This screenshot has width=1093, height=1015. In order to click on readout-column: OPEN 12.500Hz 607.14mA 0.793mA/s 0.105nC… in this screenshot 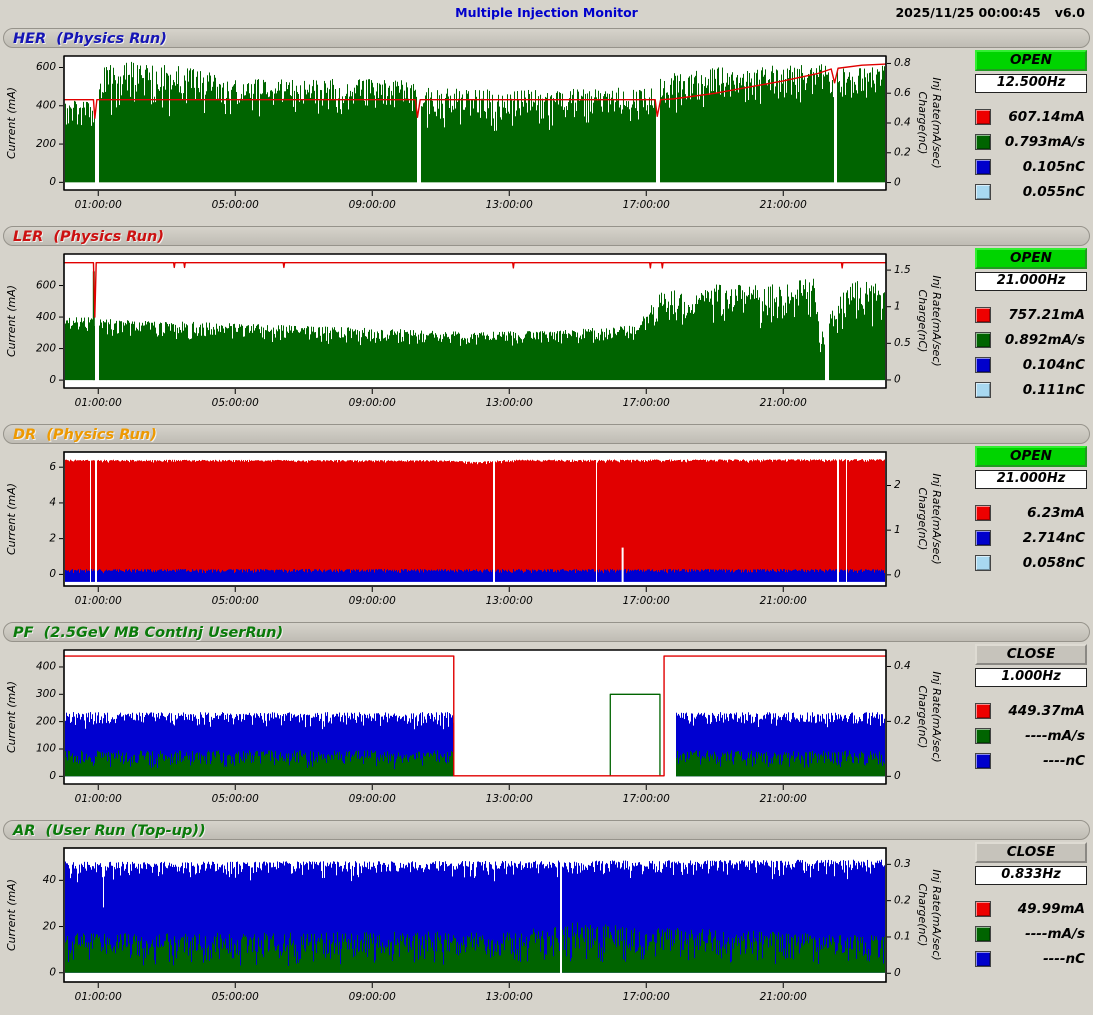, I will do `click(1031, 127)`.